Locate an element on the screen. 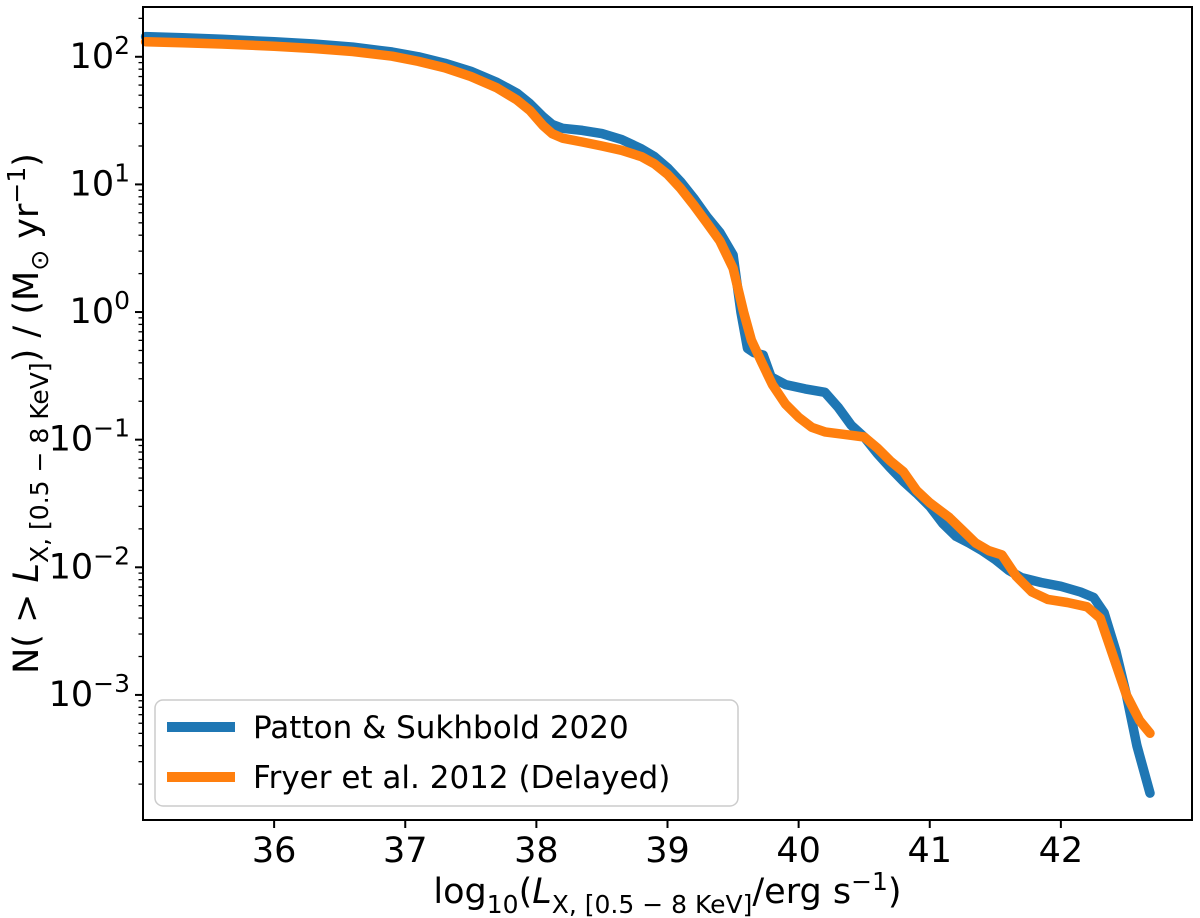 This screenshot has width=1200, height=918. x-tick-label: 41 is located at coordinates (929, 851).